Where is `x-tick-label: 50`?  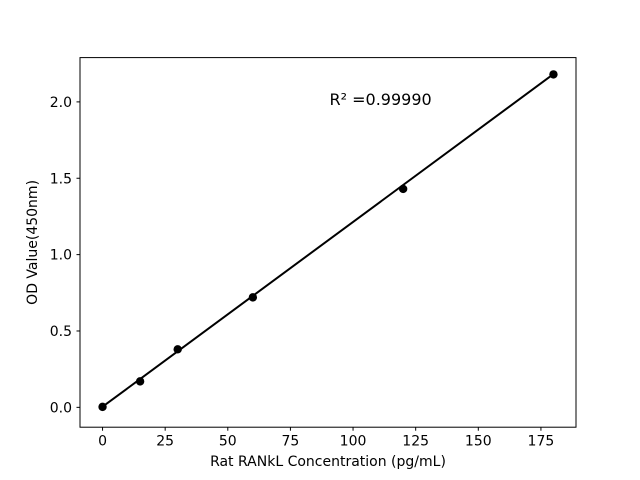
x-tick-label: 50 is located at coordinates (228, 442).